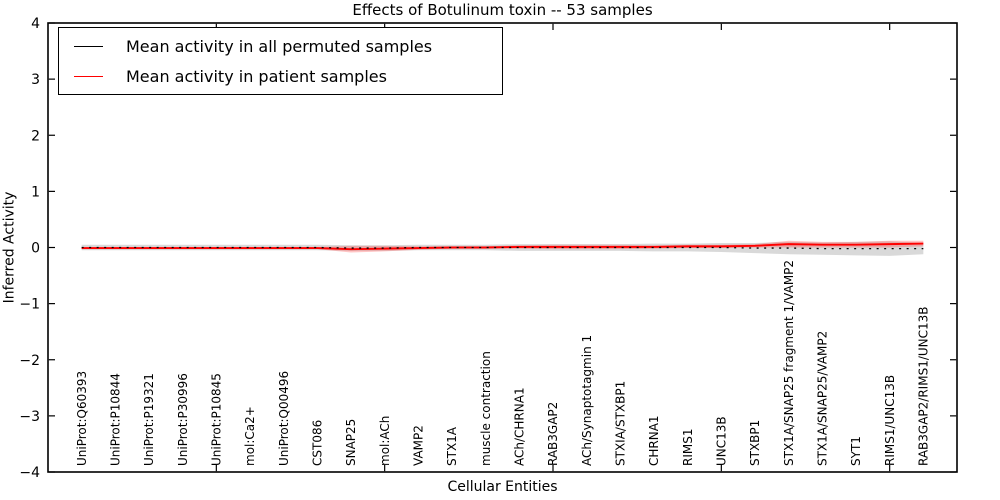 This screenshot has width=1000, height=500. What do you see at coordinates (35, 80) in the screenshot?
I see `y-tick-label: 3` at bounding box center [35, 80].